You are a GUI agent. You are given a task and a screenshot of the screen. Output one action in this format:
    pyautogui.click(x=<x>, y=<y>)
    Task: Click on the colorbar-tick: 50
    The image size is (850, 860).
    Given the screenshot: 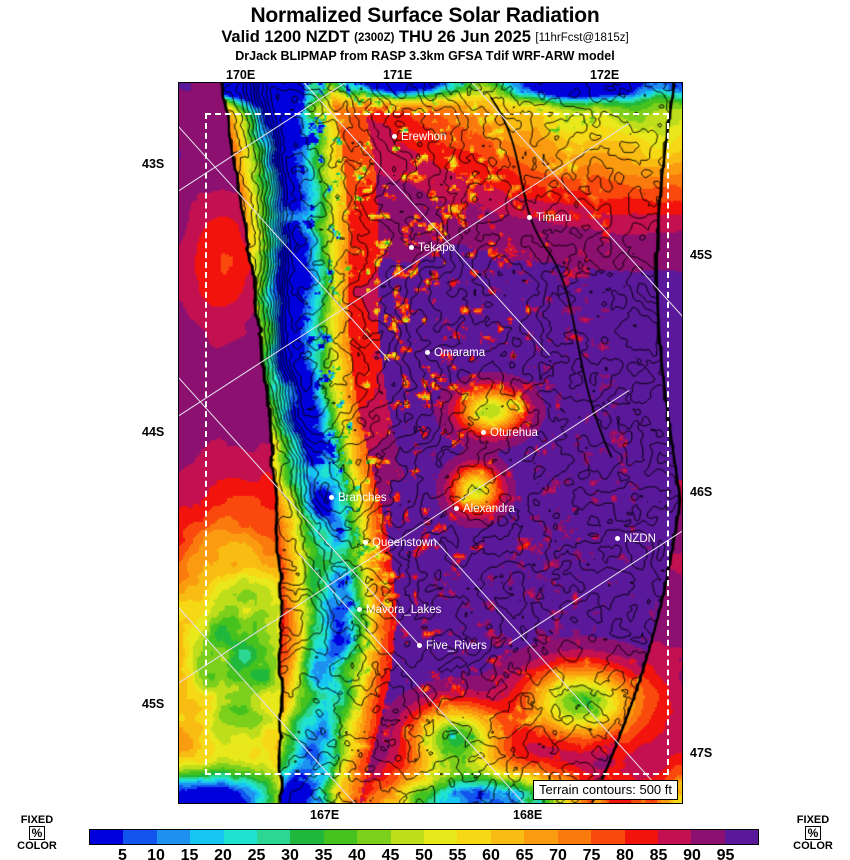 What is the action you would take?
    pyautogui.click(x=424, y=853)
    